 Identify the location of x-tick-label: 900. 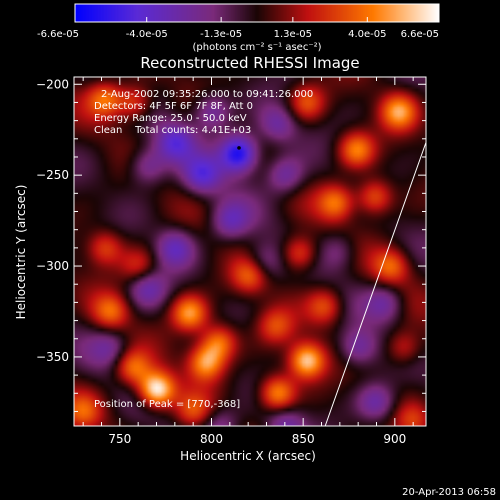
(394, 439).